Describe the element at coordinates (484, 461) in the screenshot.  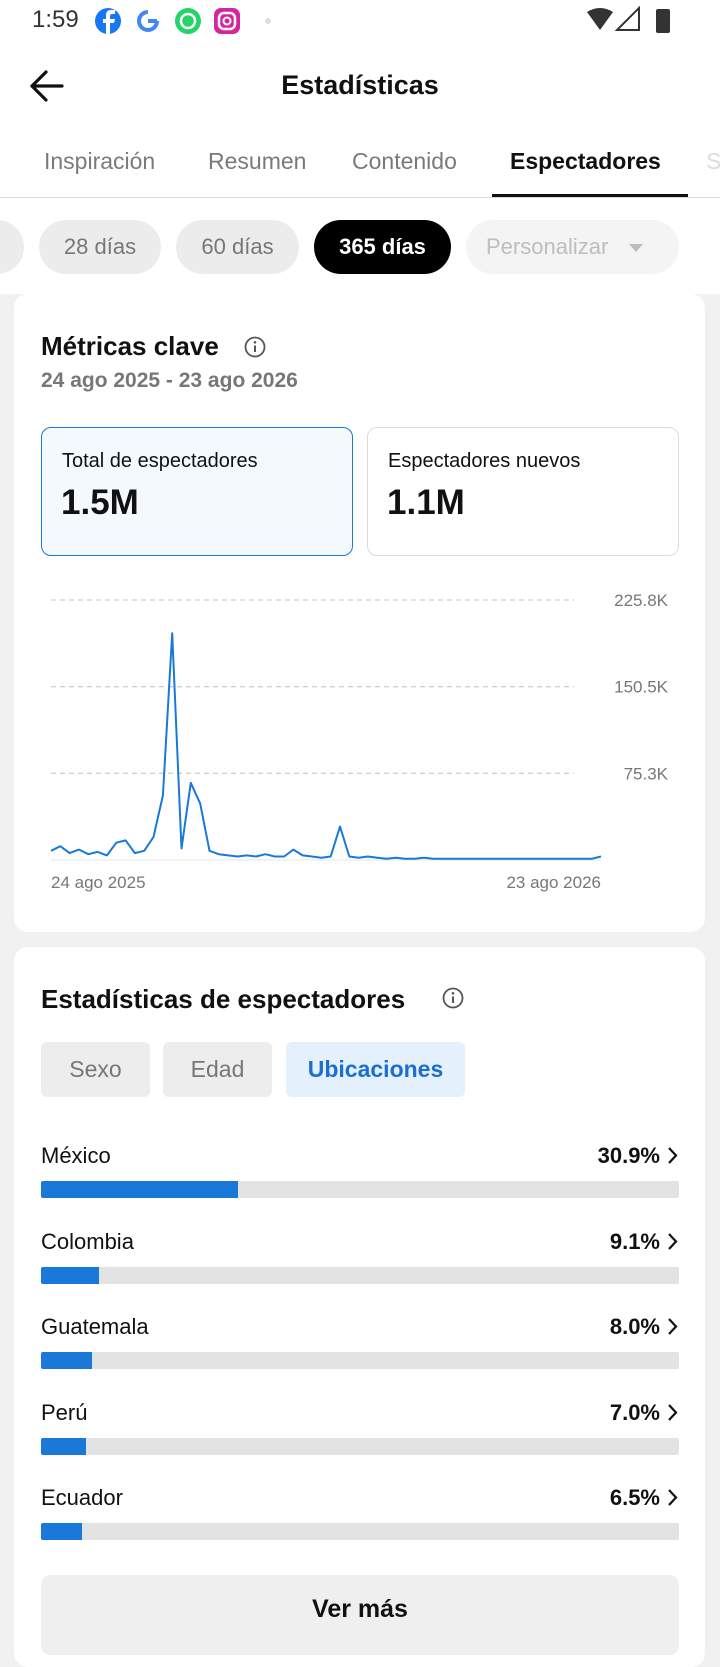
I see `metric-label: Espectadores nuevos` at that location.